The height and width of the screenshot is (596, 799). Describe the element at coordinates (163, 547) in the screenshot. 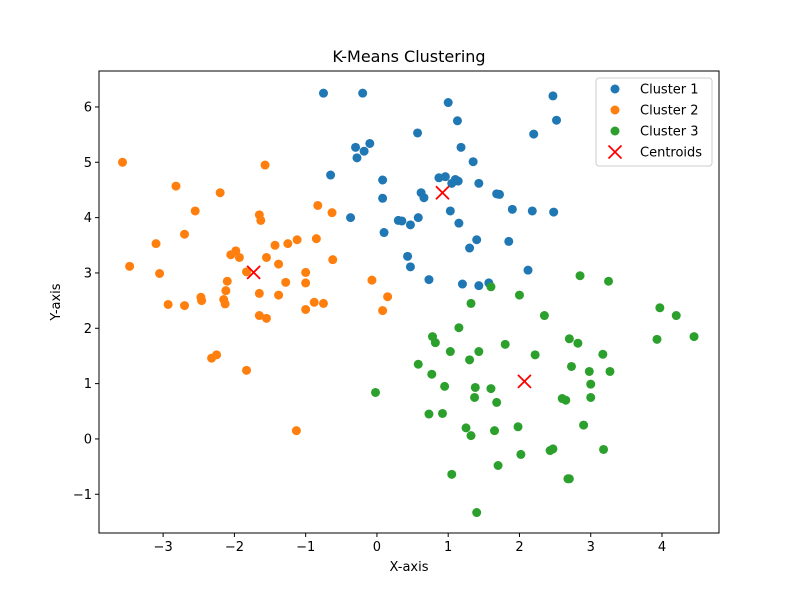

I see `x-tick-label: −3` at that location.